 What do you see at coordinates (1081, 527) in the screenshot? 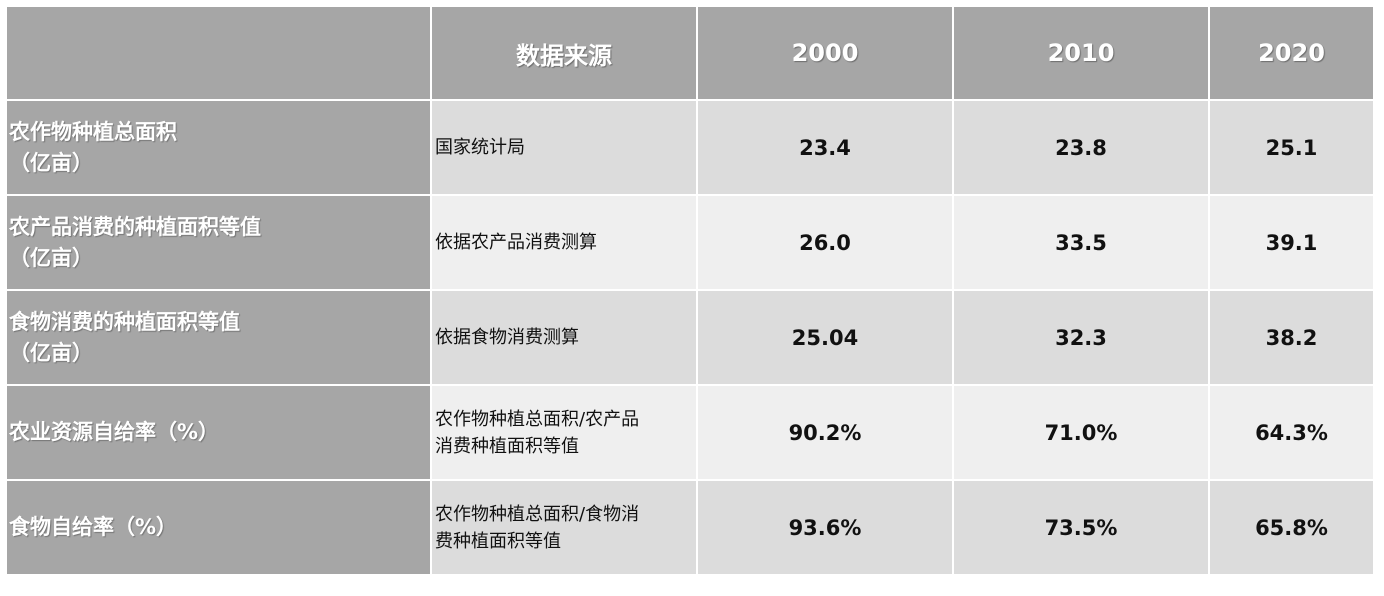
I see `value-2010: 73.5%` at bounding box center [1081, 527].